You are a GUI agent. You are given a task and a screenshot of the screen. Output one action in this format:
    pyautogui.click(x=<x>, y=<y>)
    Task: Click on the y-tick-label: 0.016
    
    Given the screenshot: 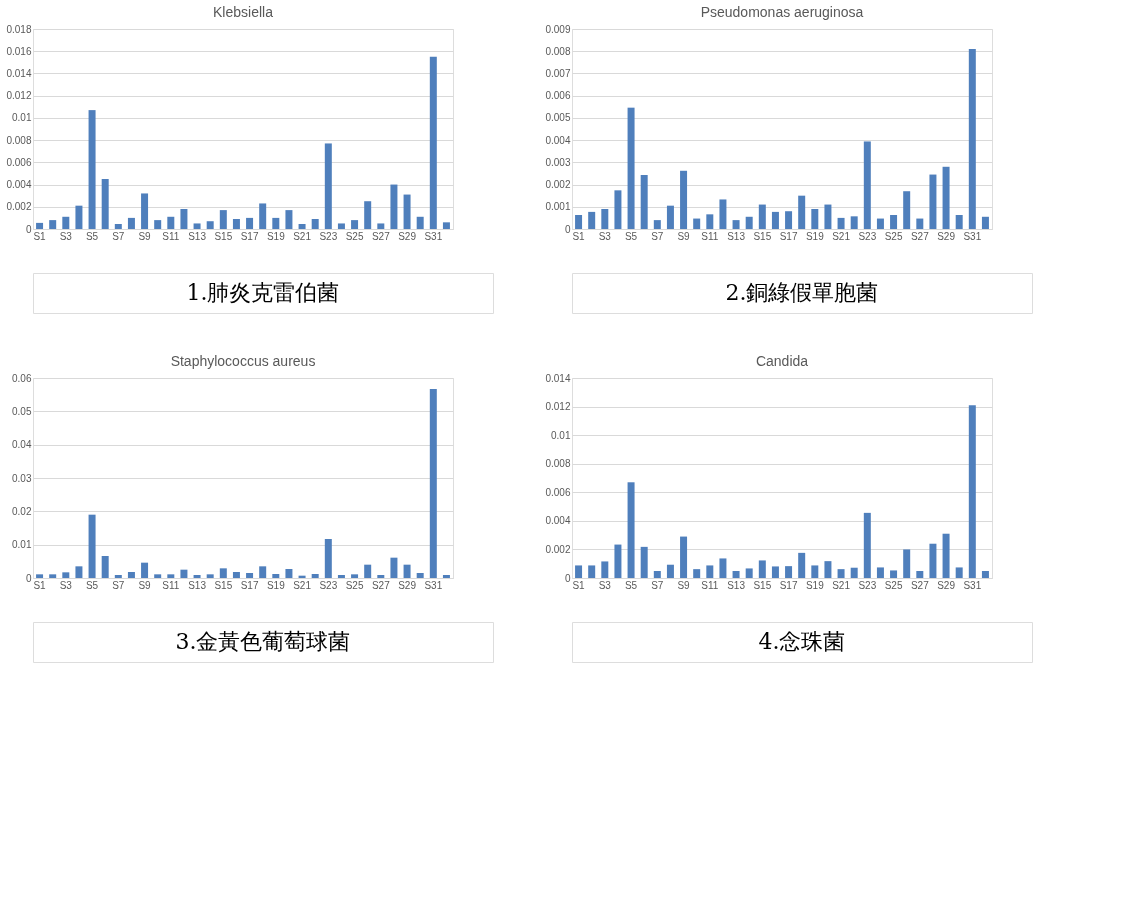 What is the action you would take?
    pyautogui.click(x=19, y=51)
    